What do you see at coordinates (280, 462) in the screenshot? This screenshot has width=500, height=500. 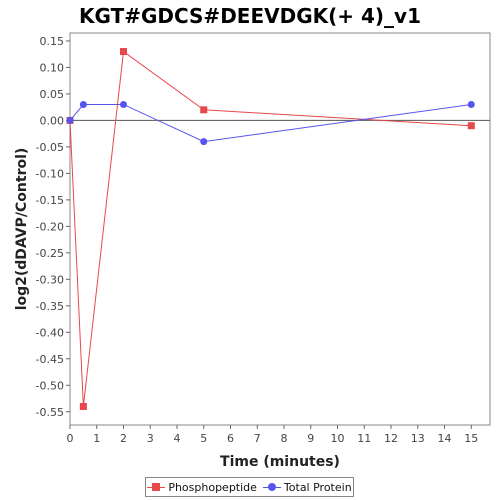 I see `x-axis-title: Time (minutes)` at bounding box center [280, 462].